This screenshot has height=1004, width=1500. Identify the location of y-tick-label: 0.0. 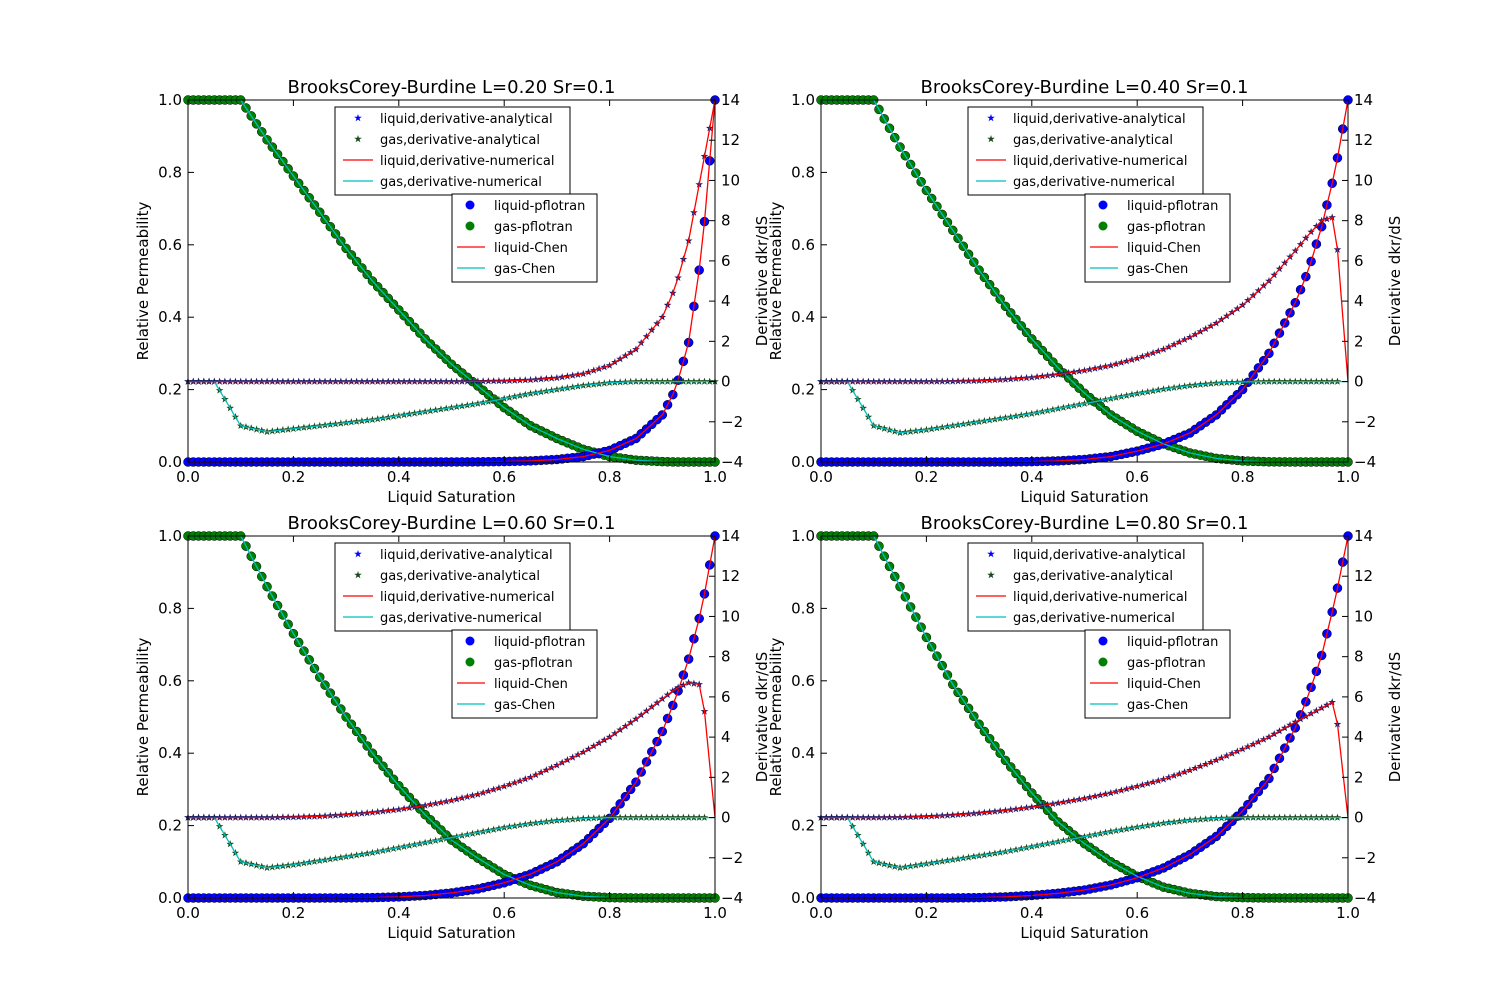
(170, 462).